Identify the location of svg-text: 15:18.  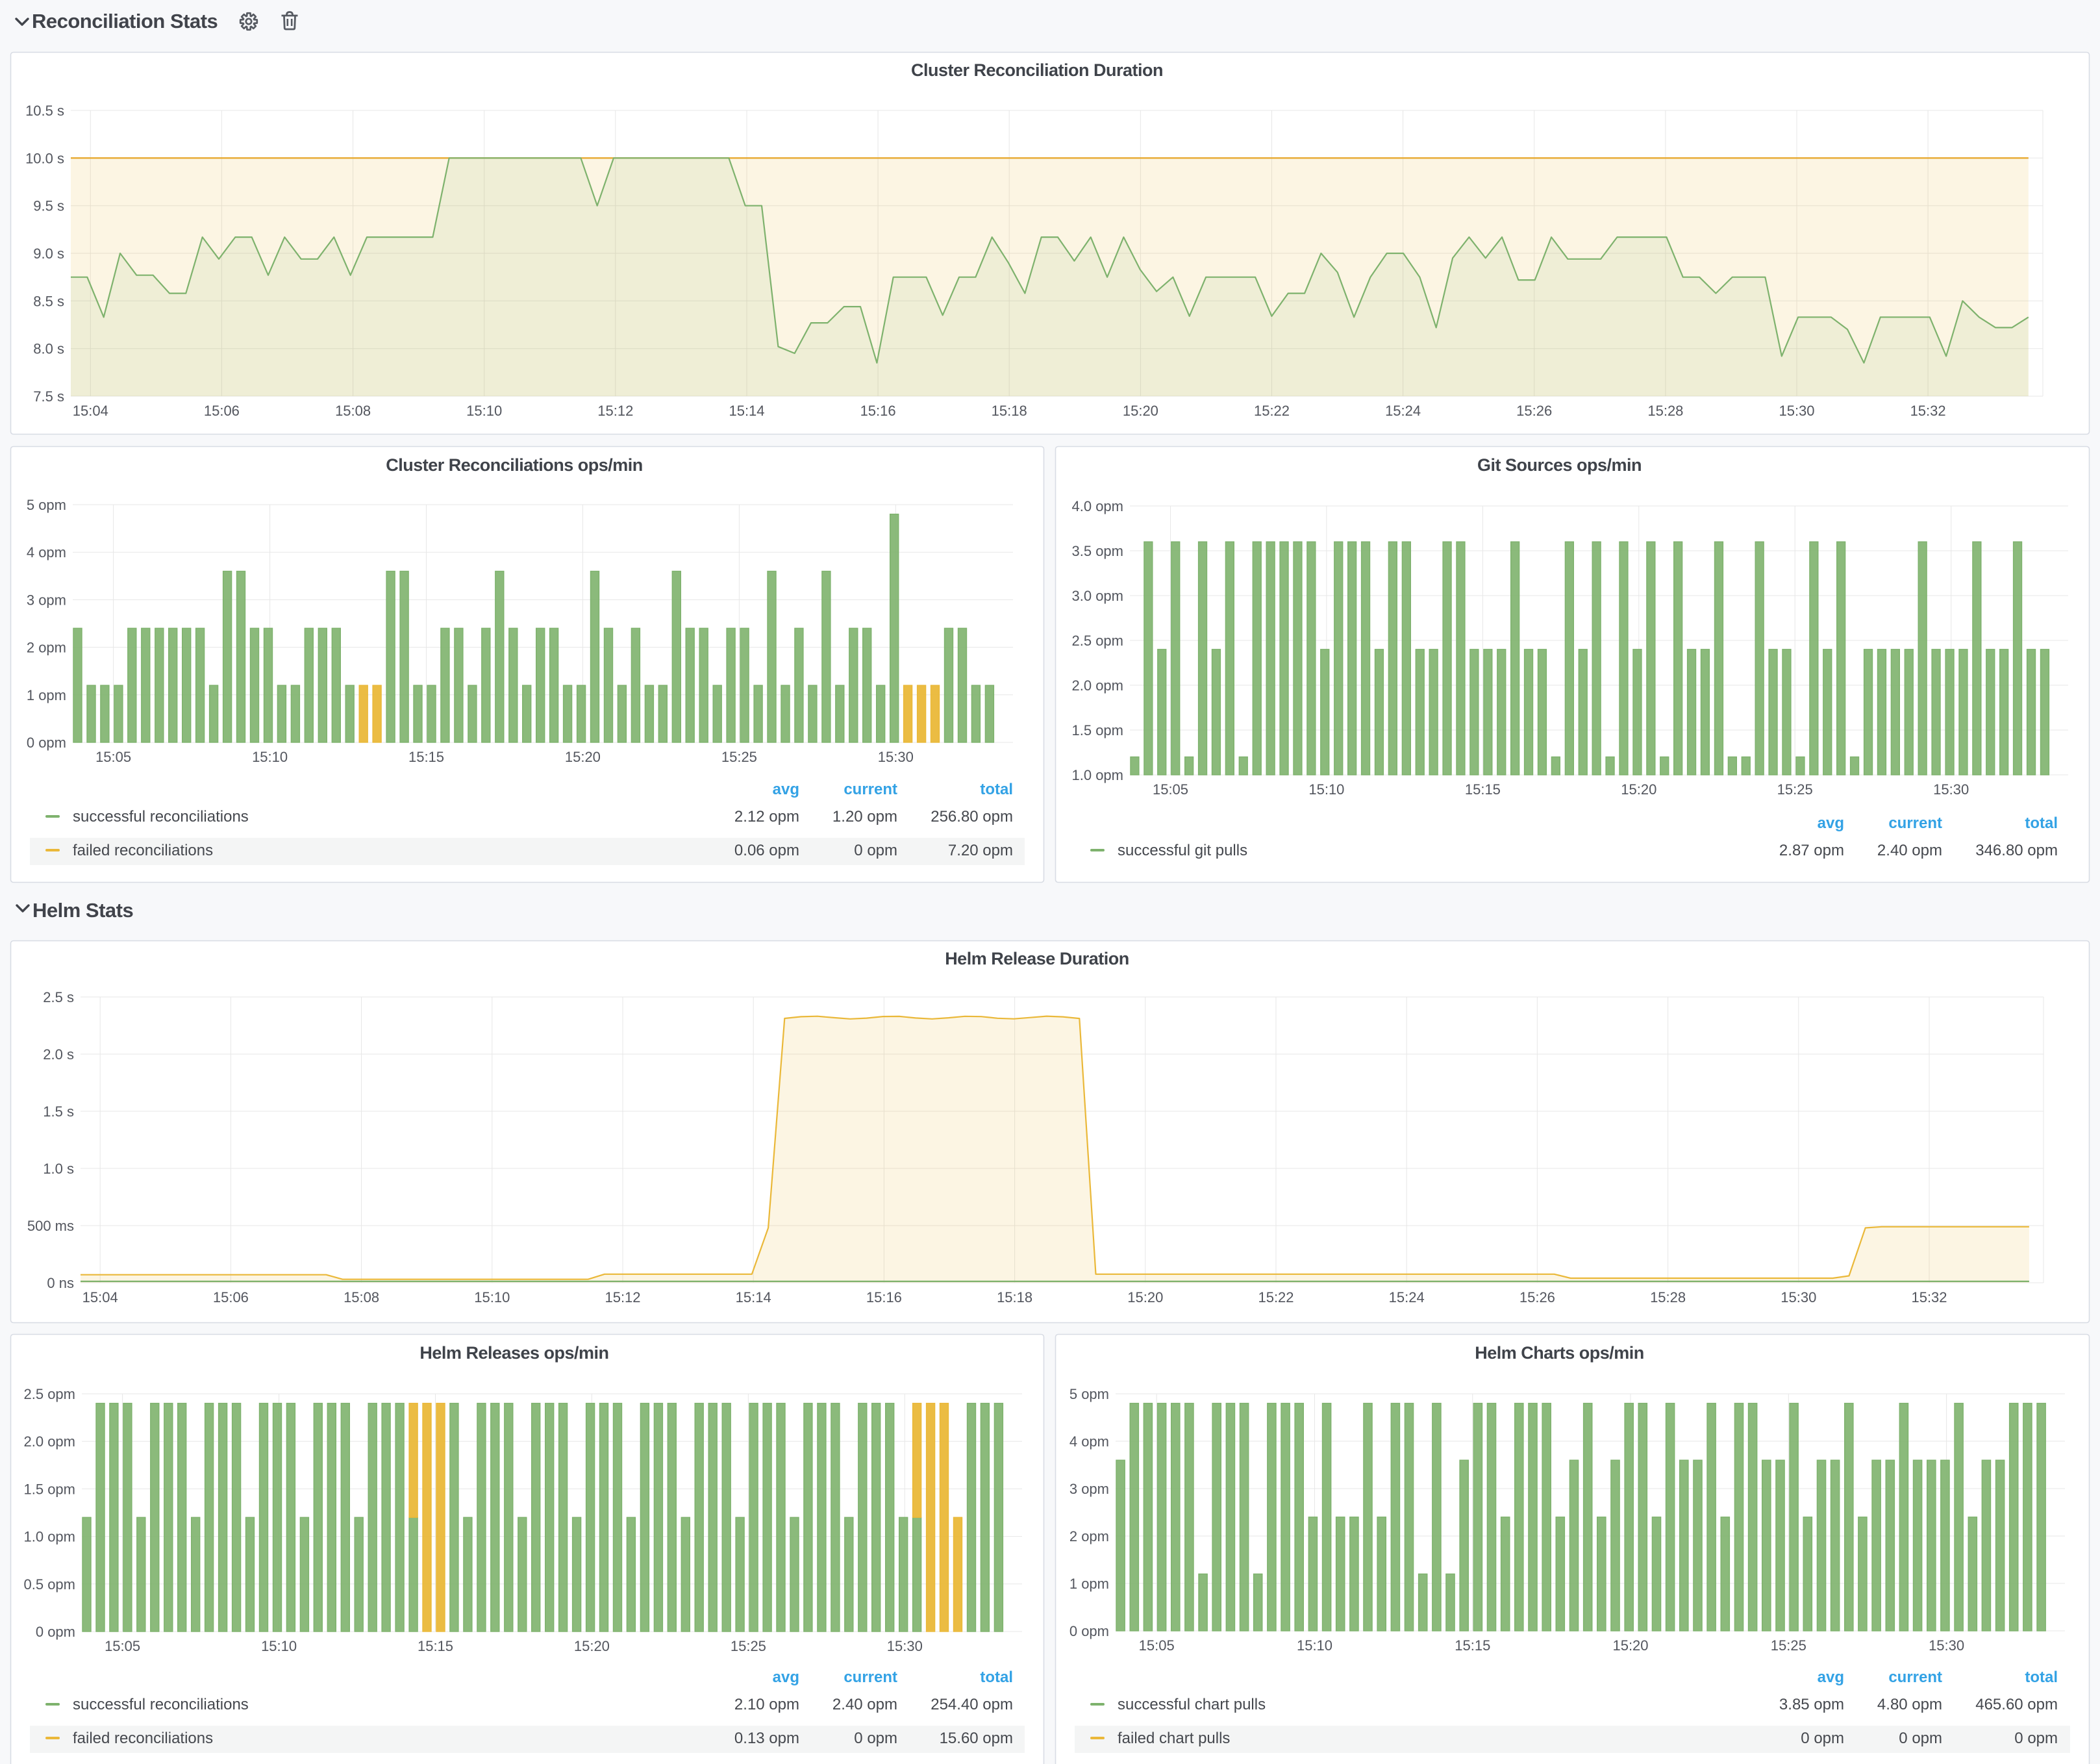
(1010, 411).